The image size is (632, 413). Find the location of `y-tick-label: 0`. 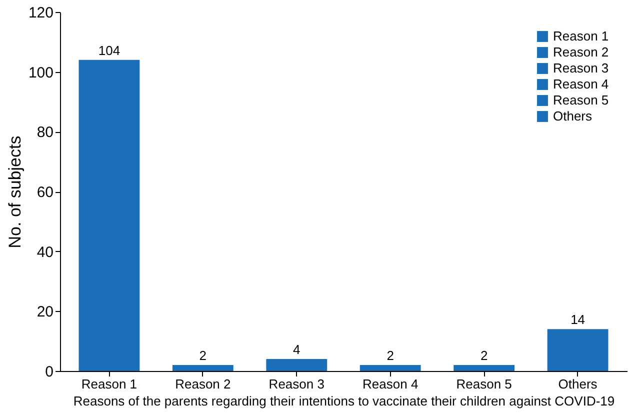

y-tick-label: 0 is located at coordinates (49, 372).